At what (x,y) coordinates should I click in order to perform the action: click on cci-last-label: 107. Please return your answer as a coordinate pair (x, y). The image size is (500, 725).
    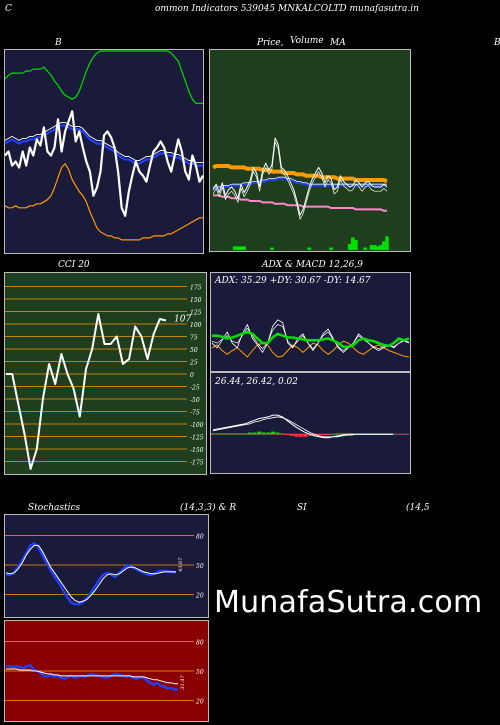
    Looking at the image, I should click on (182, 320).